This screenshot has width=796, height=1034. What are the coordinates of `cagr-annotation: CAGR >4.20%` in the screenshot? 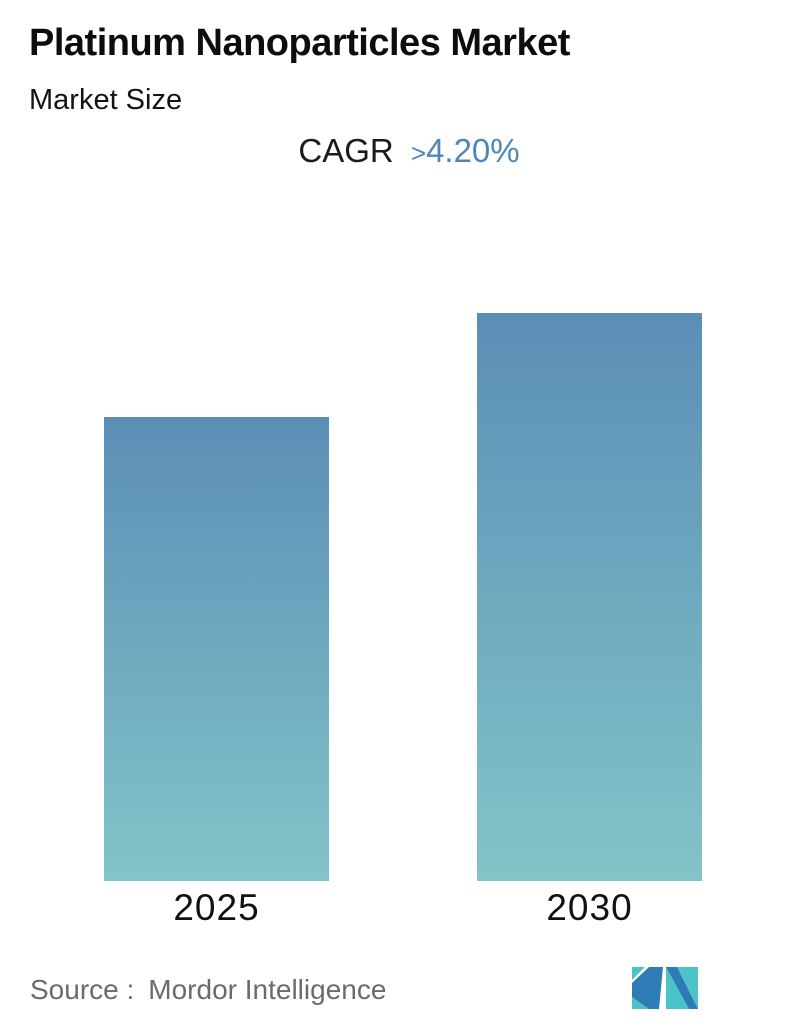 It's located at (409, 151).